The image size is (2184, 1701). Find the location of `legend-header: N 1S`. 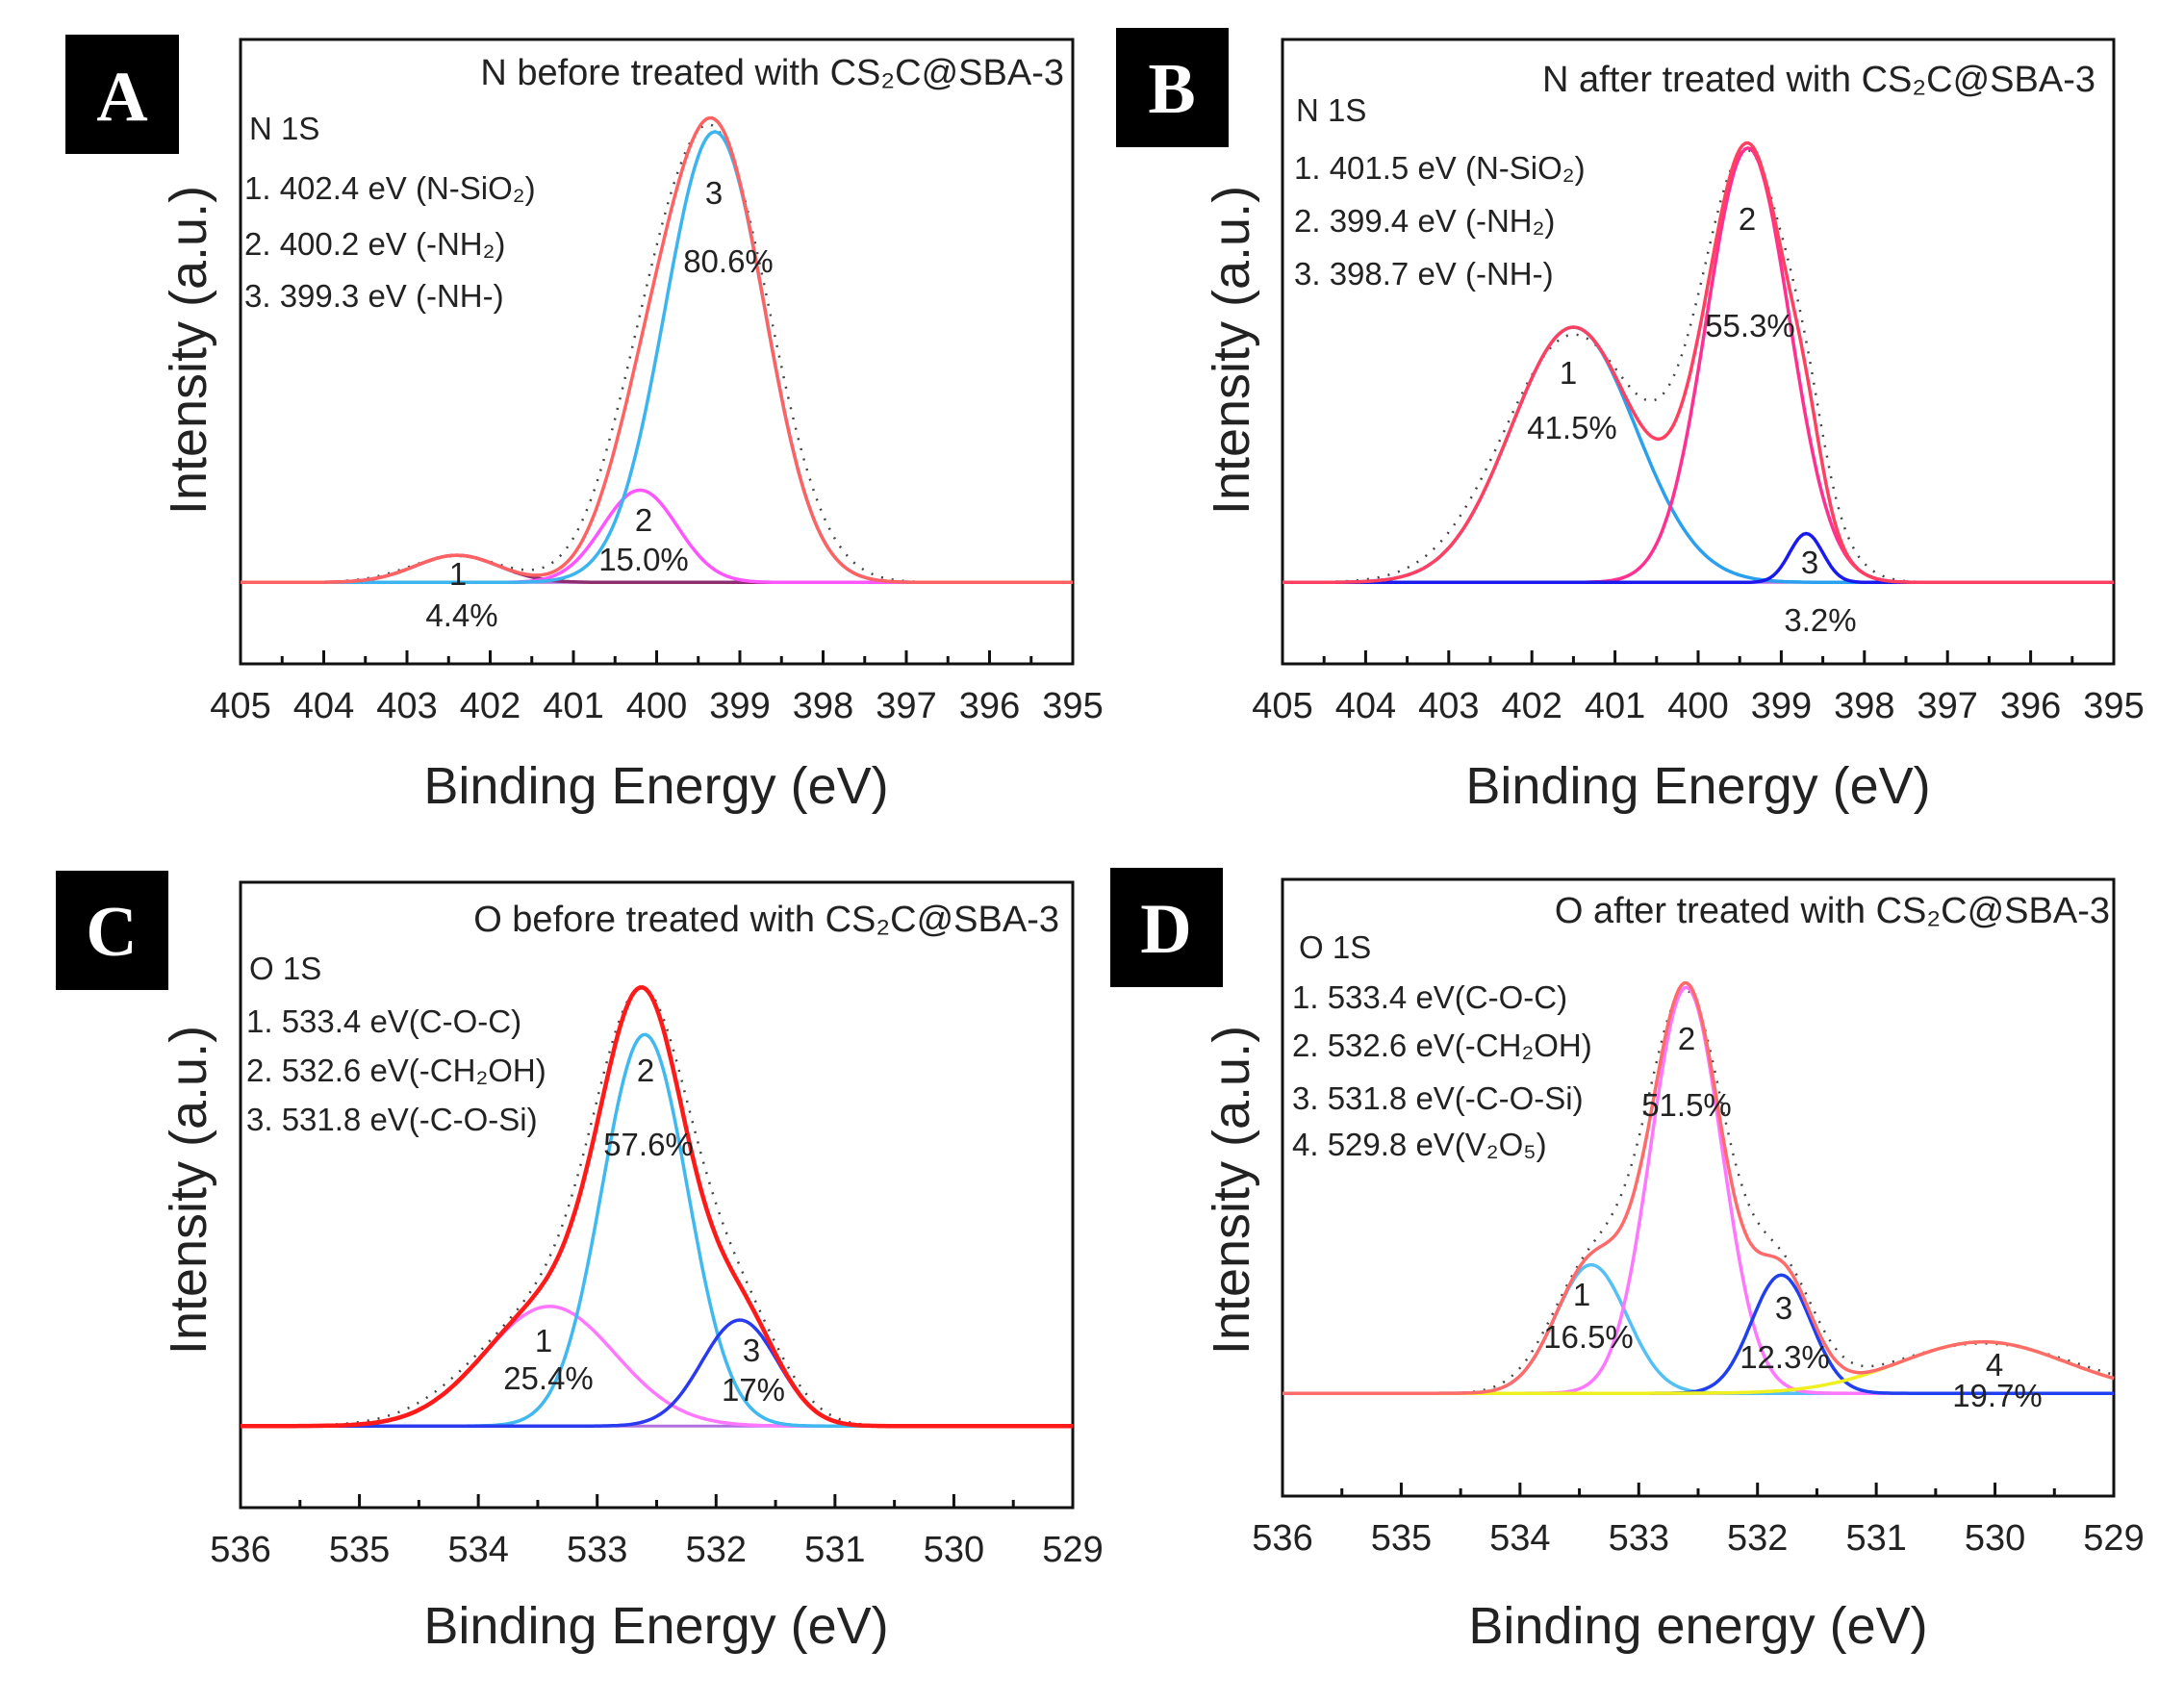

legend-header: N 1S is located at coordinates (1331, 110).